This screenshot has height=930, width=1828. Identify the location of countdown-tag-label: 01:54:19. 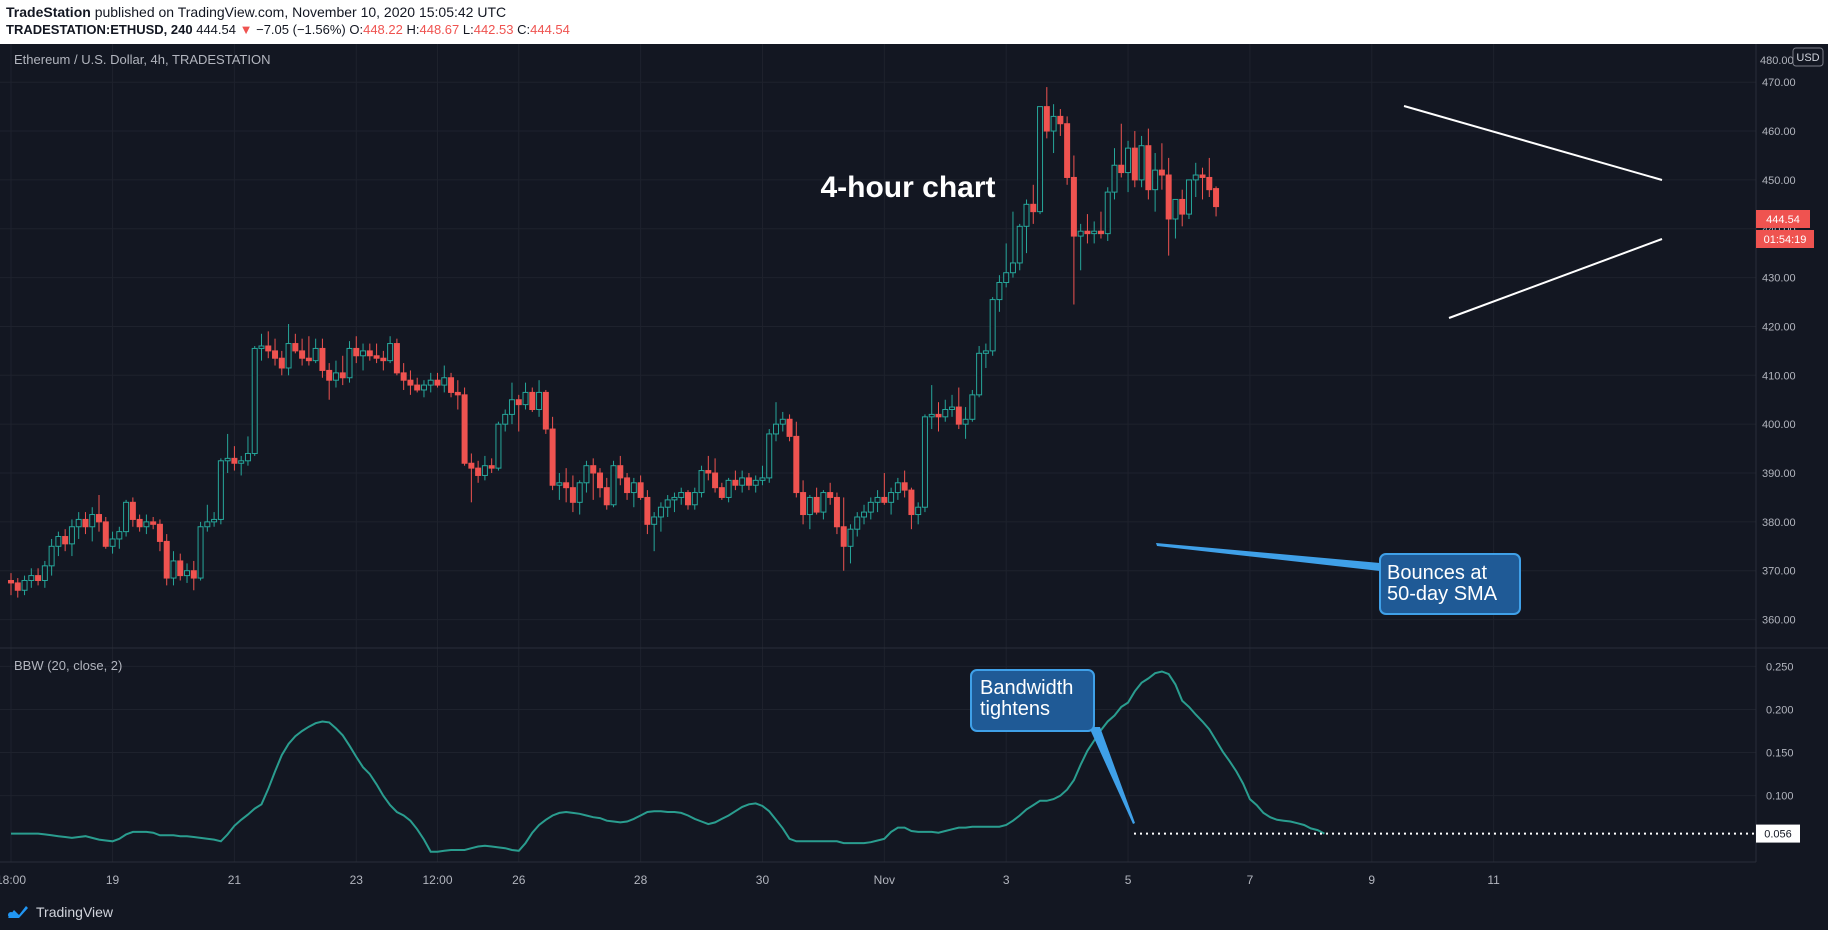
(1785, 240).